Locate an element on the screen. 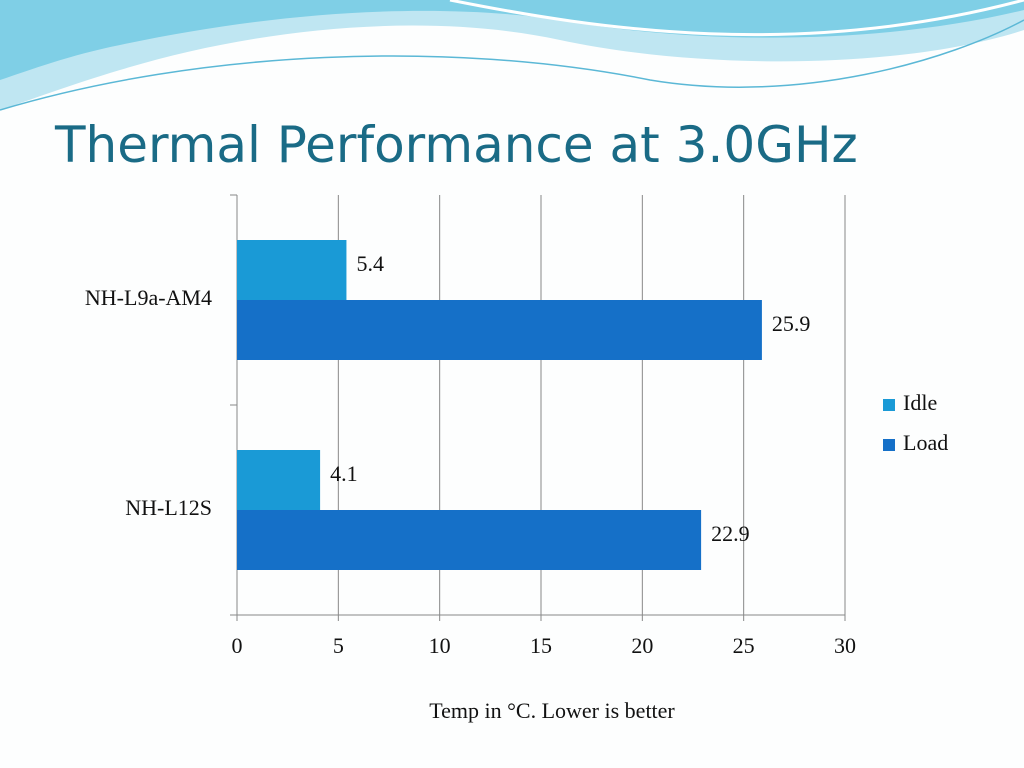 The height and width of the screenshot is (768, 1024). x-axis-label: Temp in °C. Lower is better is located at coordinates (552, 710).